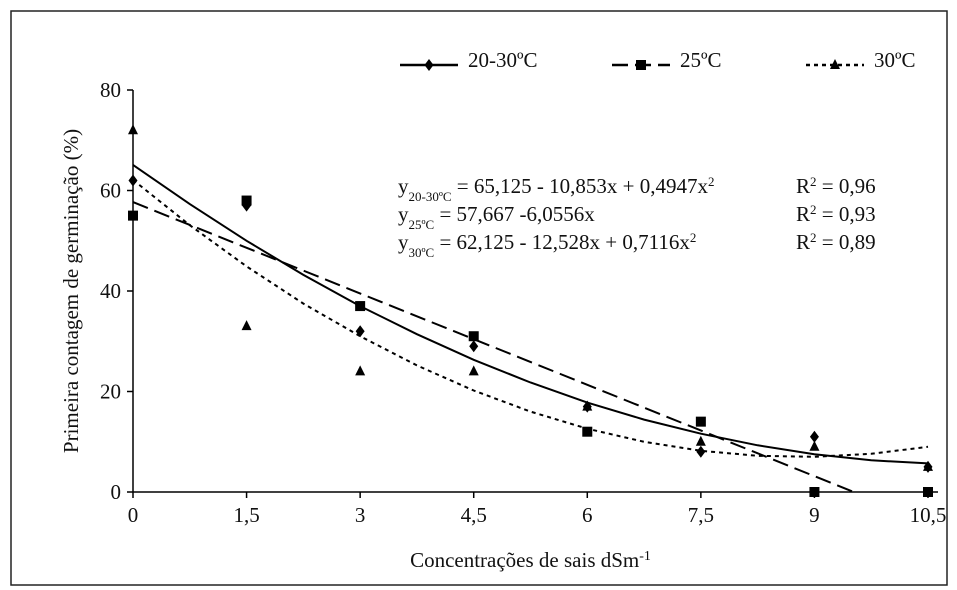 The image size is (957, 590). Describe the element at coordinates (116, 492) in the screenshot. I see `y-tick-label: 0` at that location.